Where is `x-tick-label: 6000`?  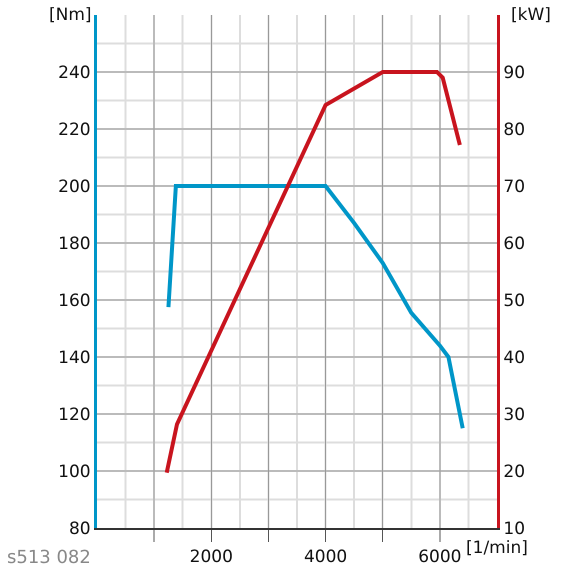 x-tick-label: 6000 is located at coordinates (440, 557).